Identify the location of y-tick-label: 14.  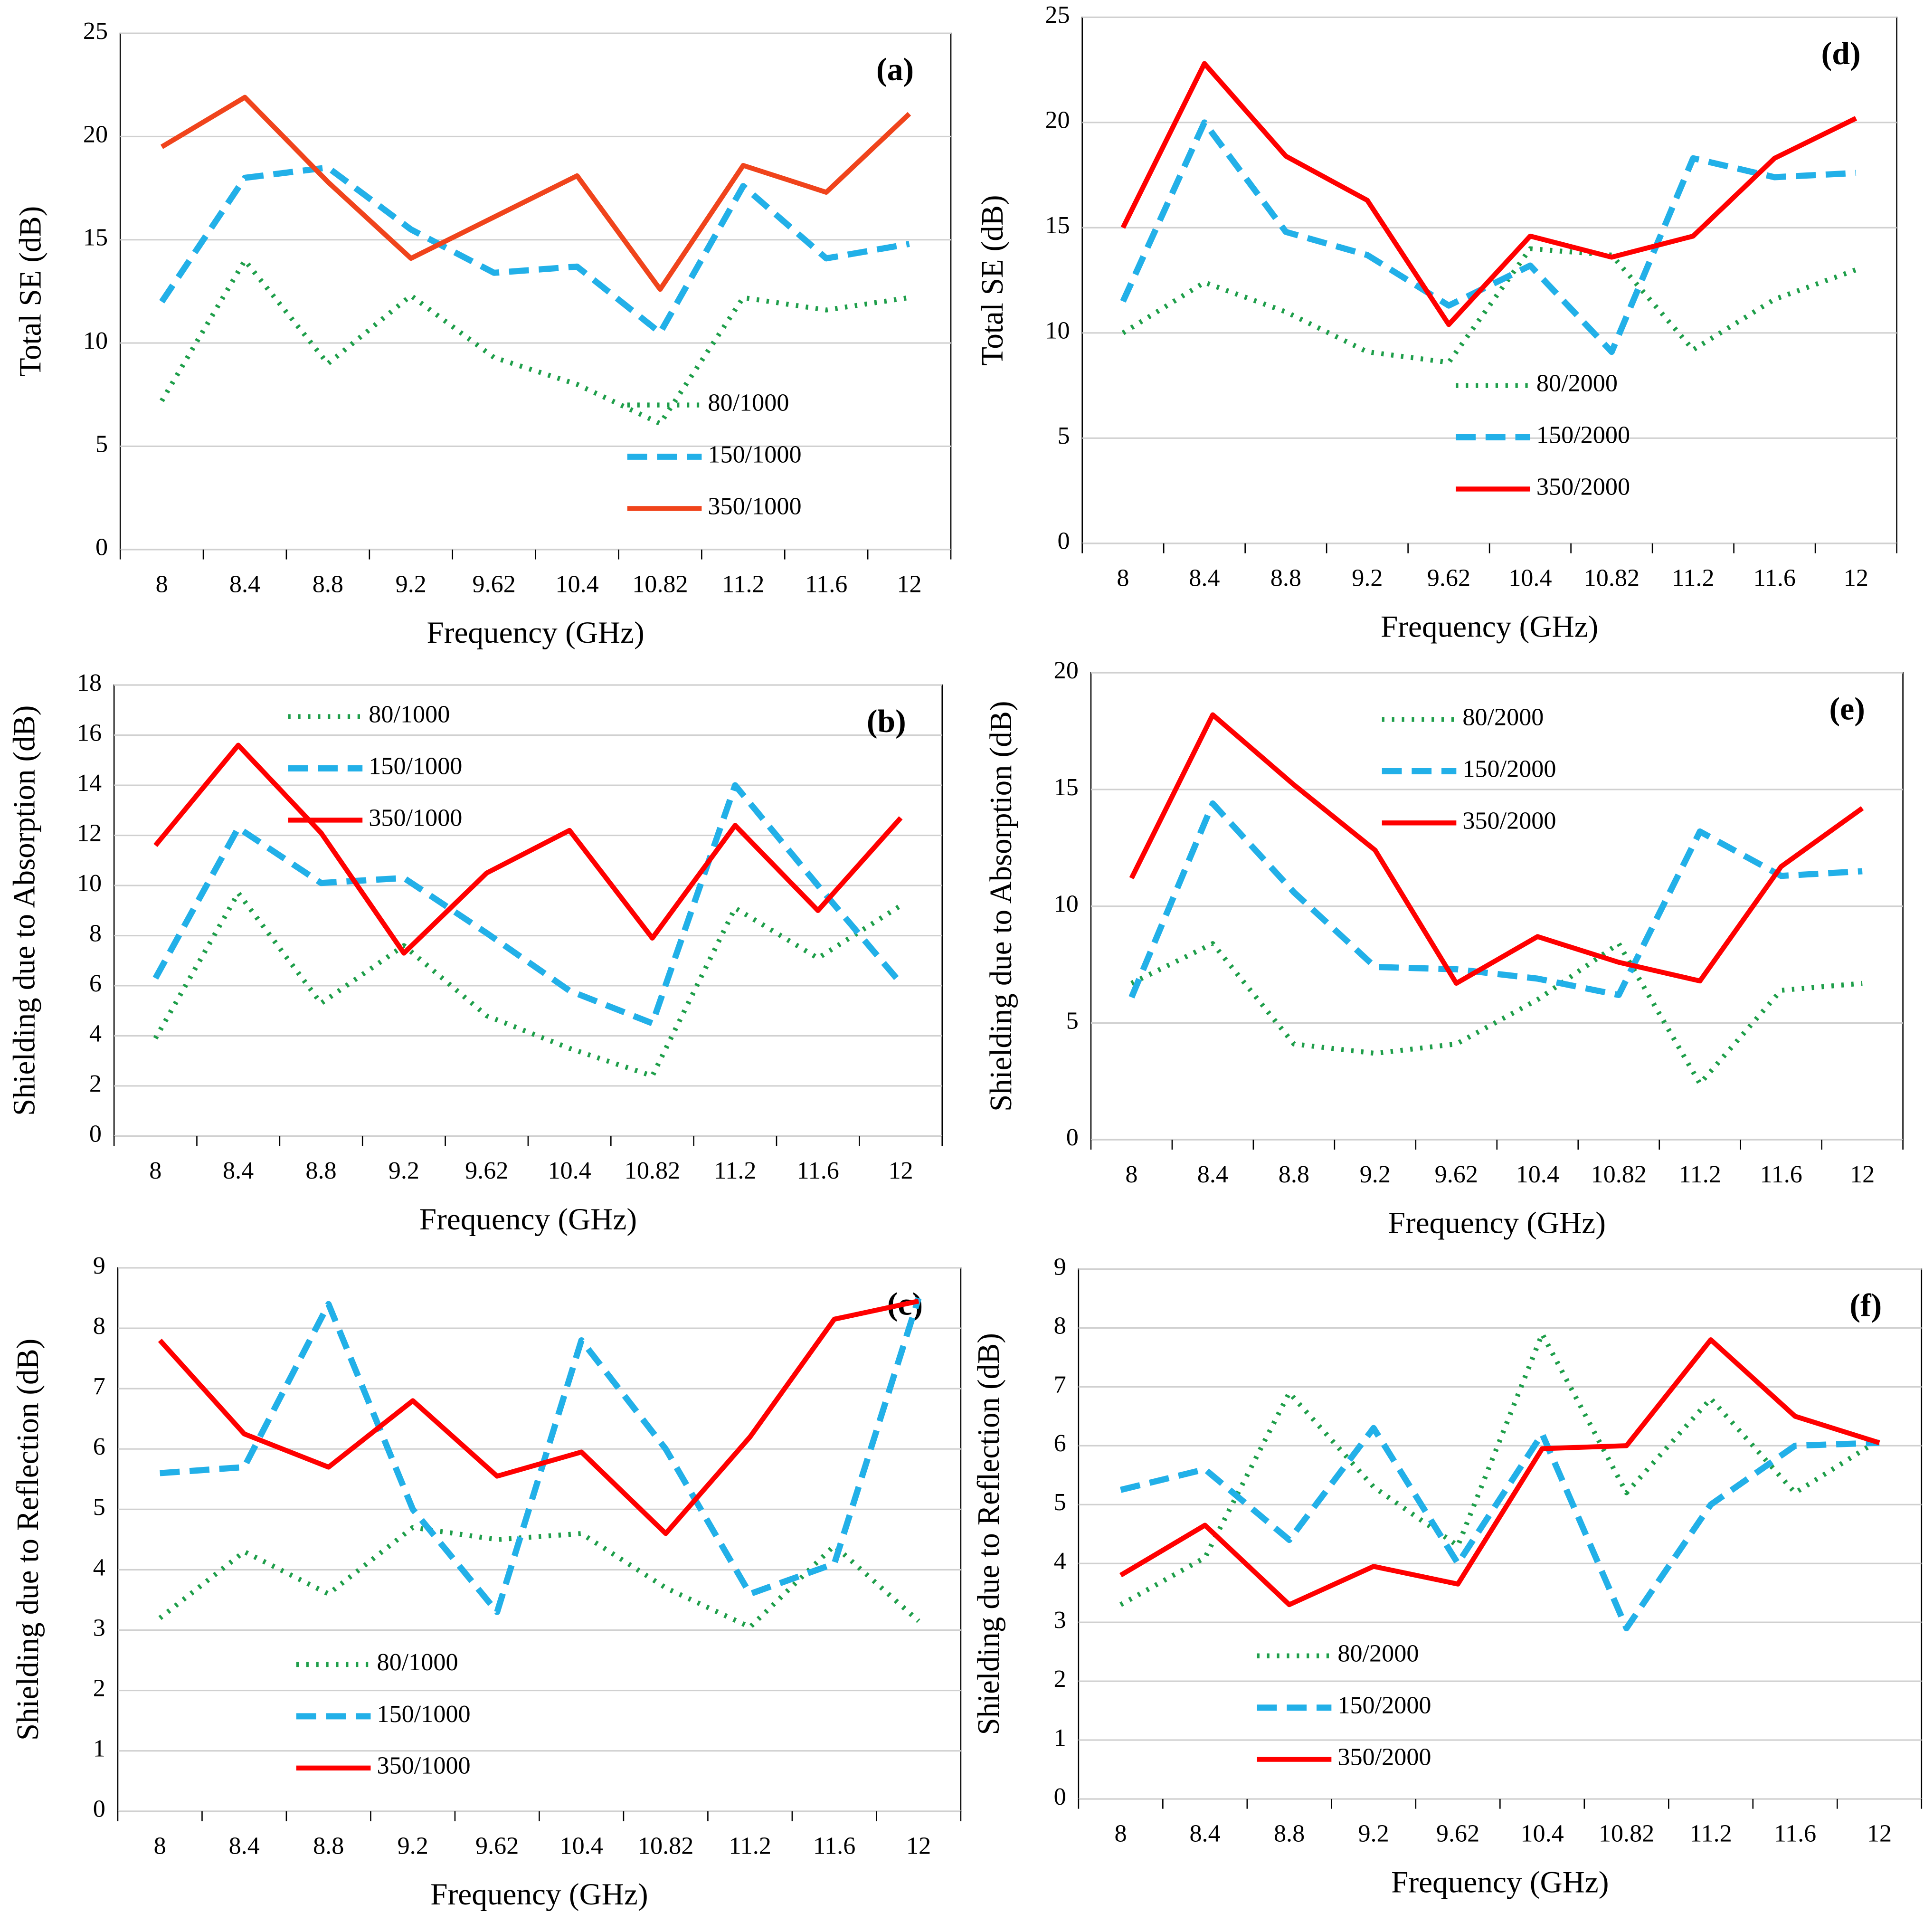
(89, 783).